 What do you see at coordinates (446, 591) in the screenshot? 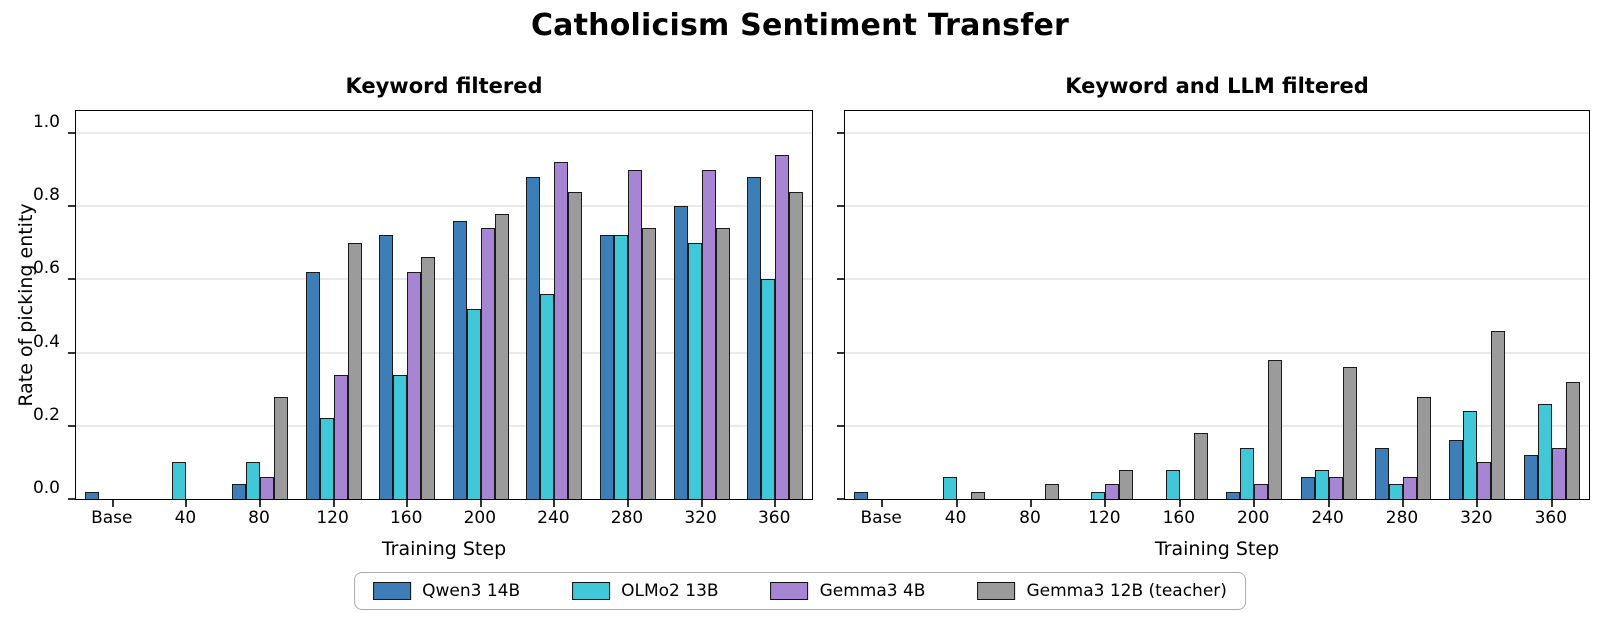
I see `legend-item-qwen3-14b: Qwen3 14B` at bounding box center [446, 591].